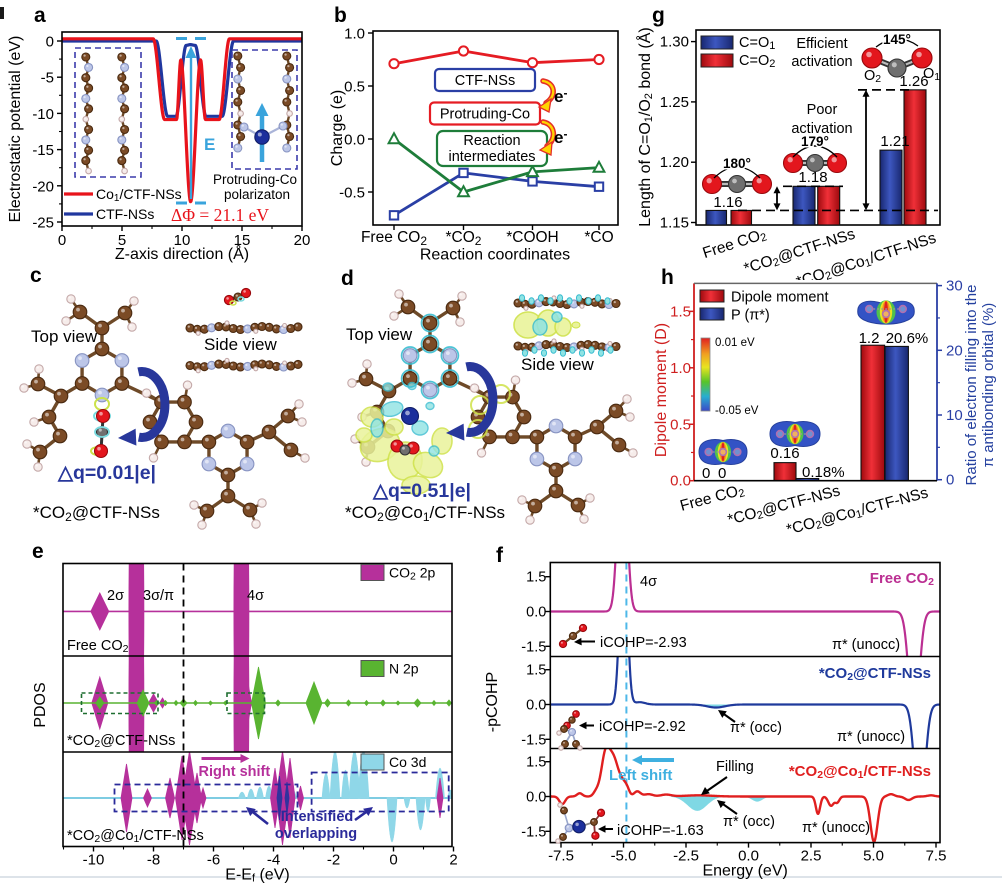 The height and width of the screenshot is (883, 1002). Describe the element at coordinates (561, 856) in the screenshot. I see `svg-text: -7.5` at that location.